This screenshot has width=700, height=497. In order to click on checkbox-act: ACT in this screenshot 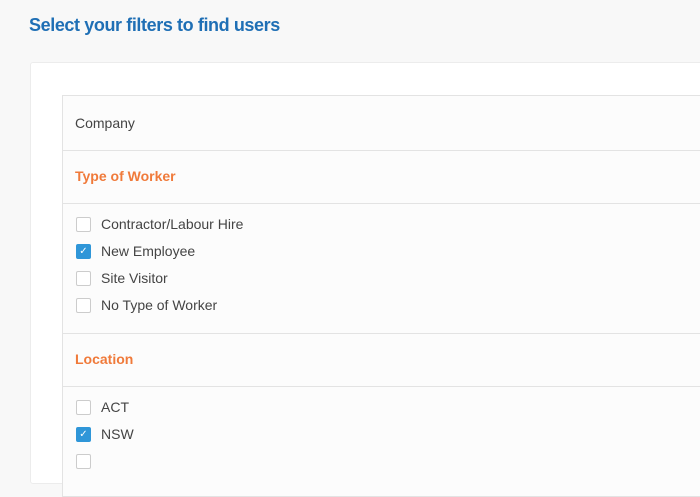, I will do `click(102, 407)`.